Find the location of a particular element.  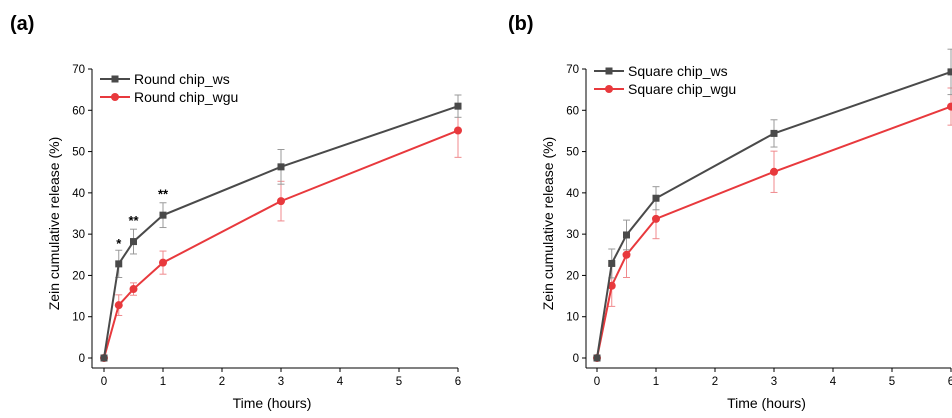

legend-label: Round chip_wgu is located at coordinates (186, 97).